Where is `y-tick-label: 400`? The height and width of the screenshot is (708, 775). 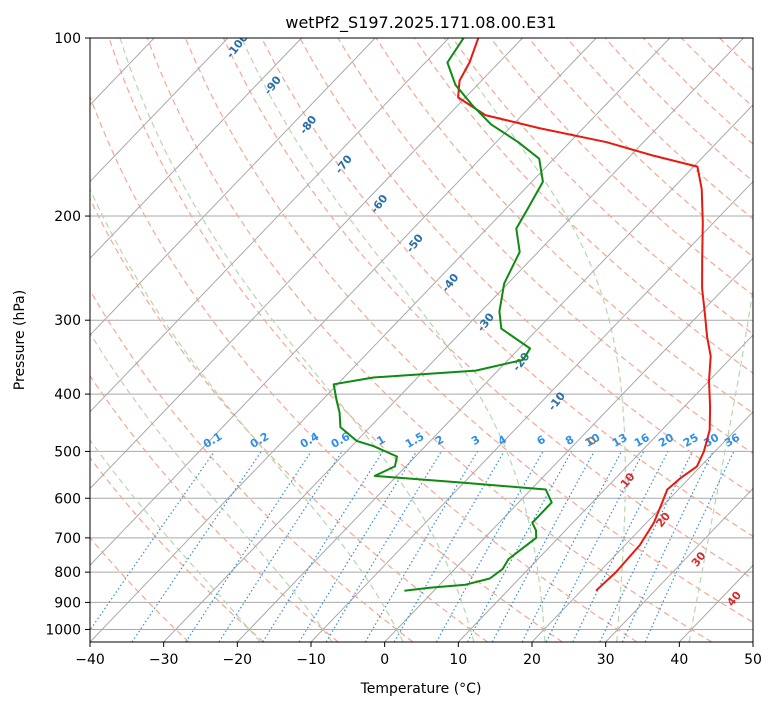 y-tick-label: 400 is located at coordinates (67, 395).